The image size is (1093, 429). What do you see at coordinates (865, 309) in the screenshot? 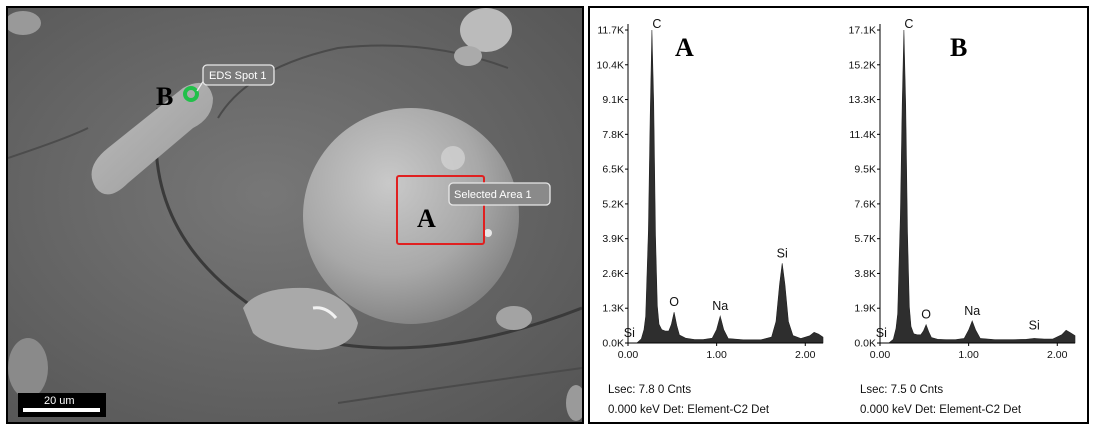
I see `y-tick-label: 1.9K` at bounding box center [865, 309].